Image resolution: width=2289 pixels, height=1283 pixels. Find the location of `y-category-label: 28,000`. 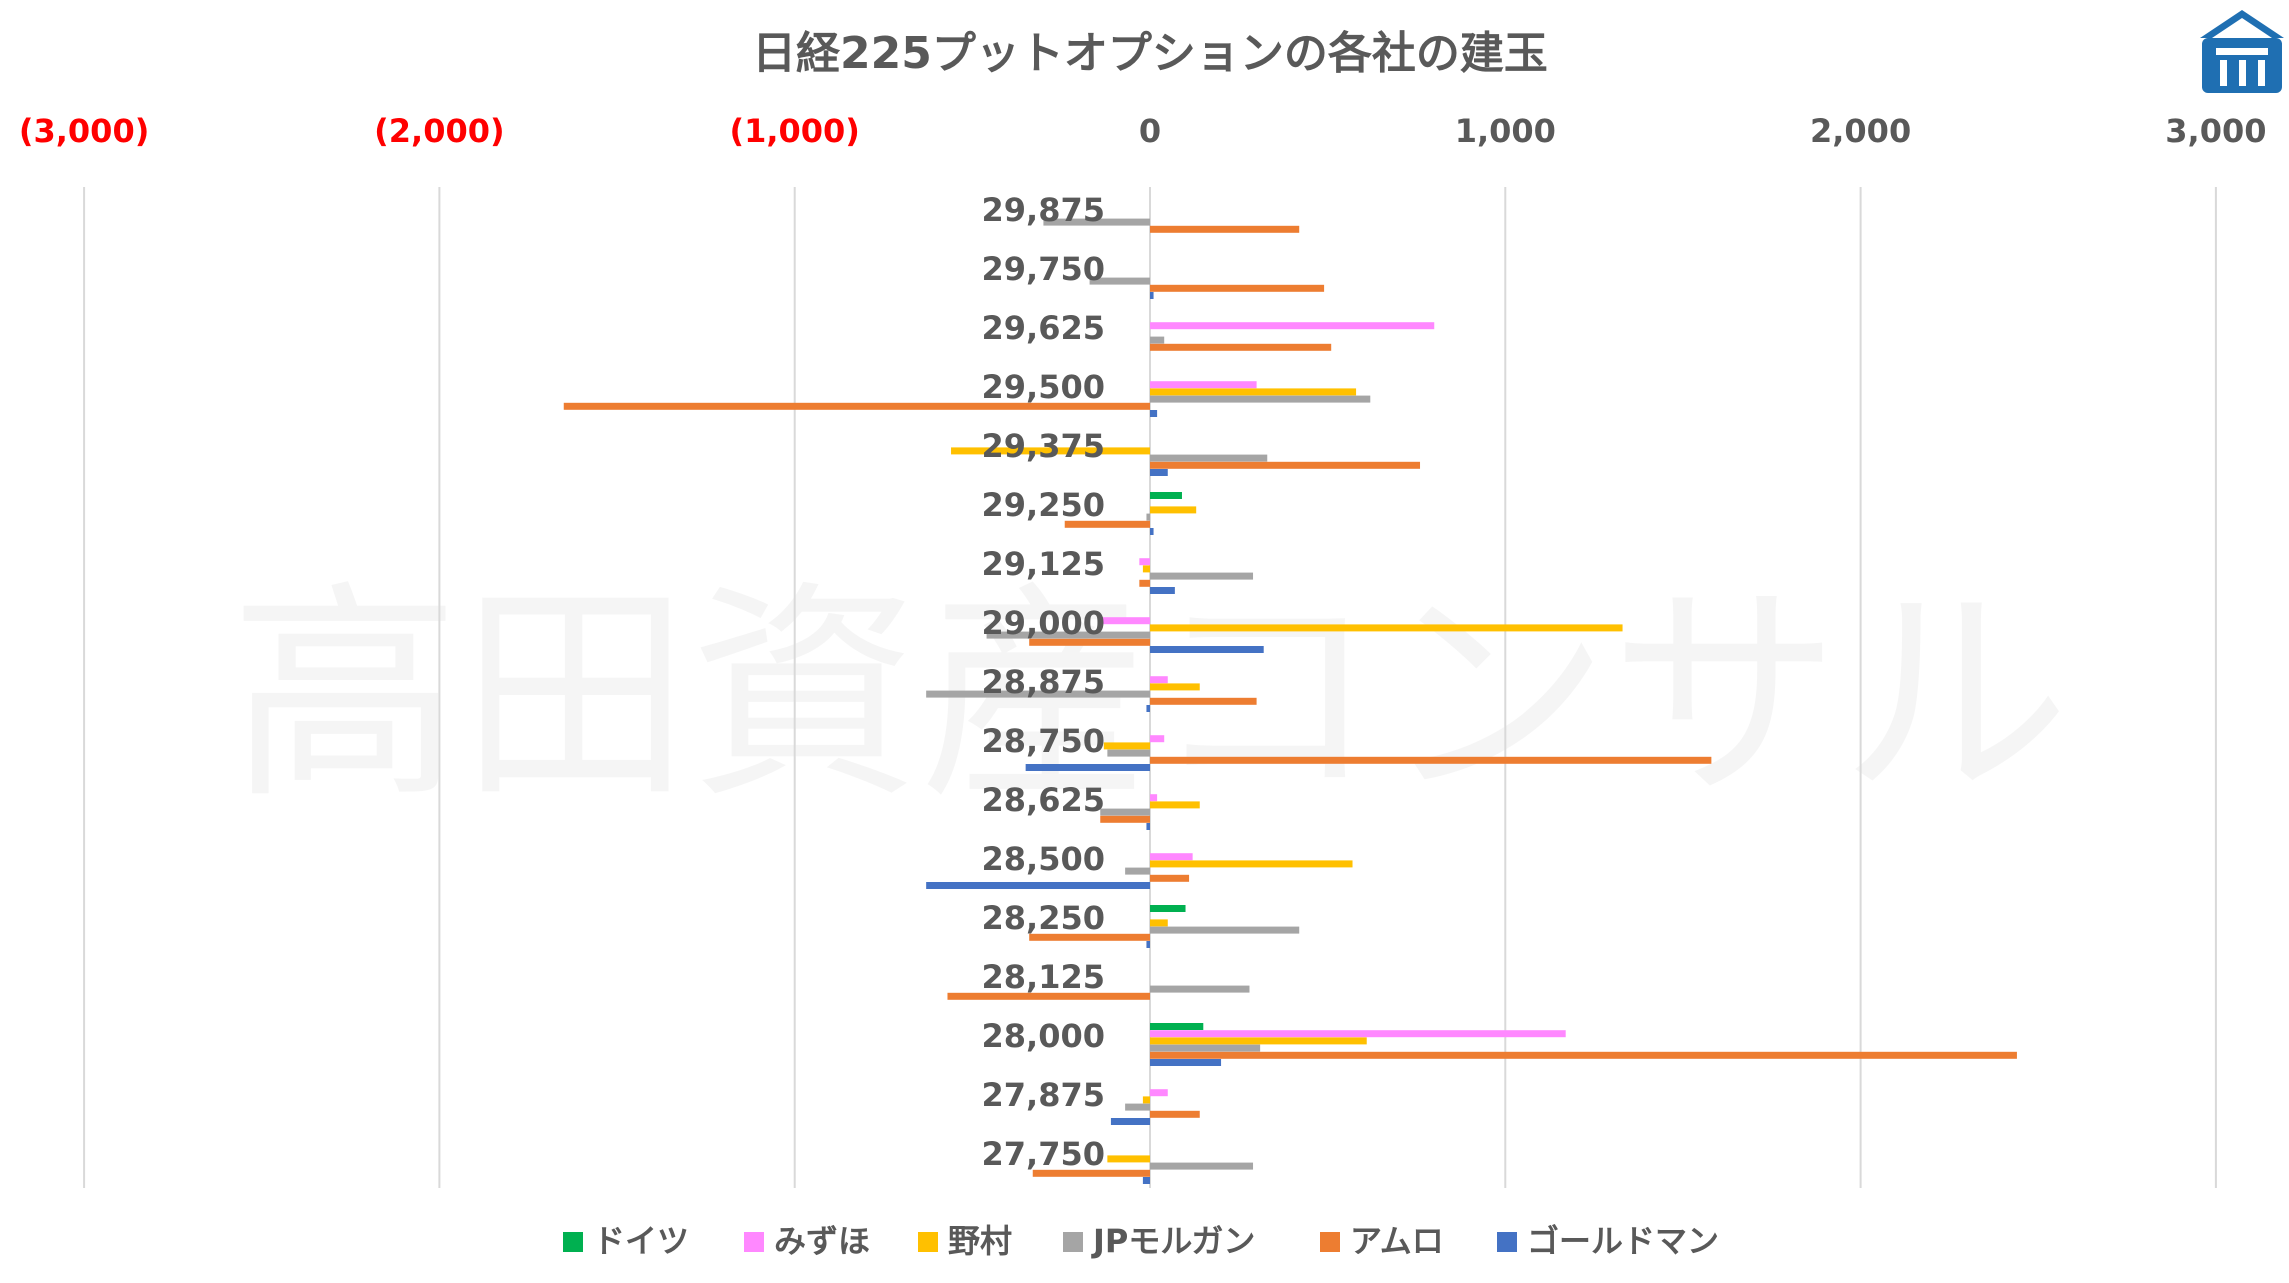

y-category-label: 28,000 is located at coordinates (1043, 1036).